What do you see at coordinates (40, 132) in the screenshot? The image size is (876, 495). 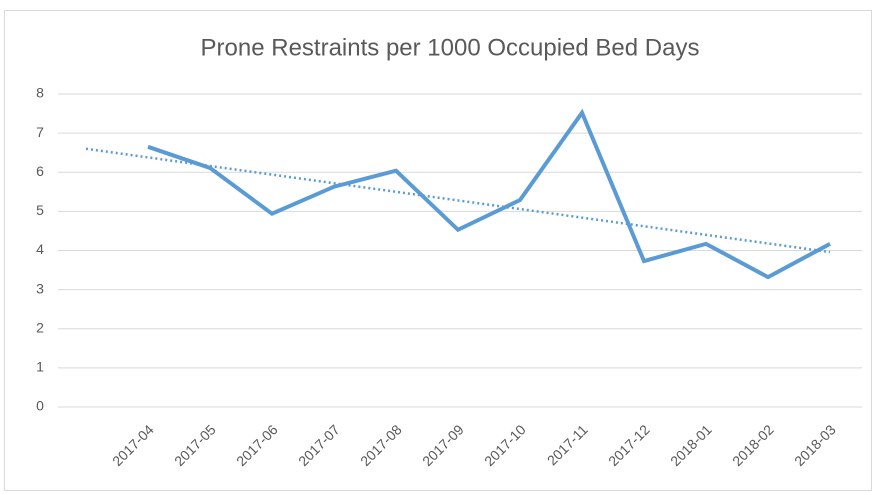 I see `y-tick-label: 7` at bounding box center [40, 132].